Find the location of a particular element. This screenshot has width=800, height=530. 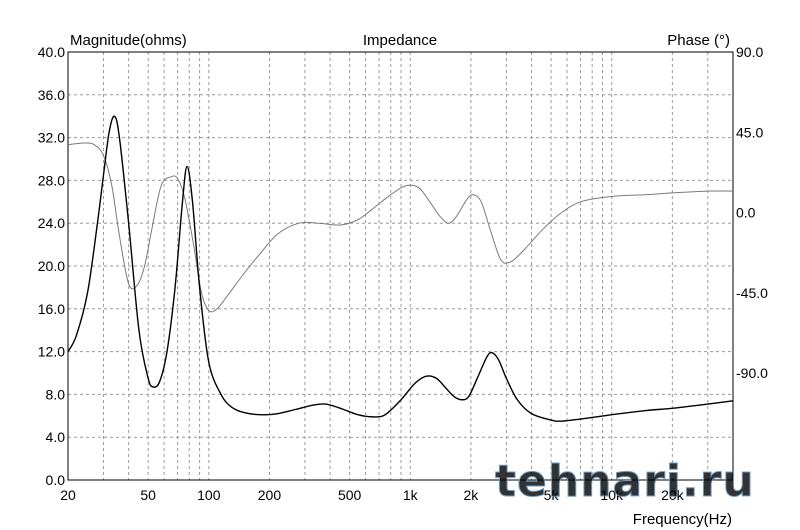

y-tick-label: 20.0 is located at coordinates (51, 266).